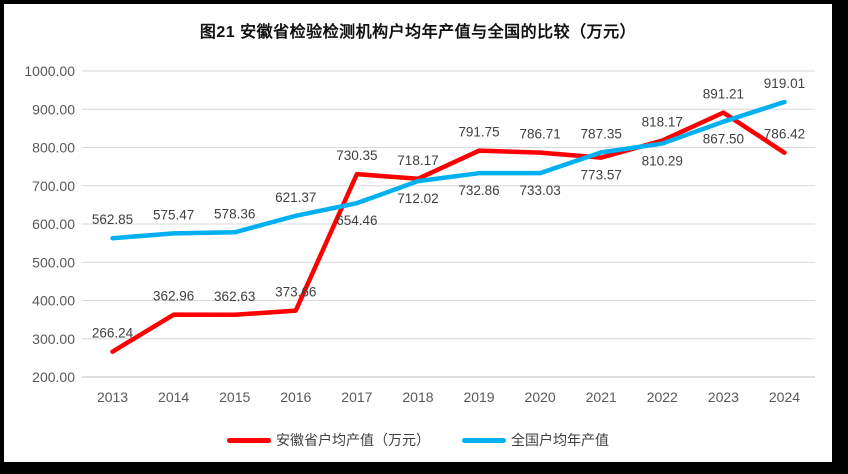 This screenshot has height=474, width=848. I want to click on x-tick-label: 2024, so click(784, 397).